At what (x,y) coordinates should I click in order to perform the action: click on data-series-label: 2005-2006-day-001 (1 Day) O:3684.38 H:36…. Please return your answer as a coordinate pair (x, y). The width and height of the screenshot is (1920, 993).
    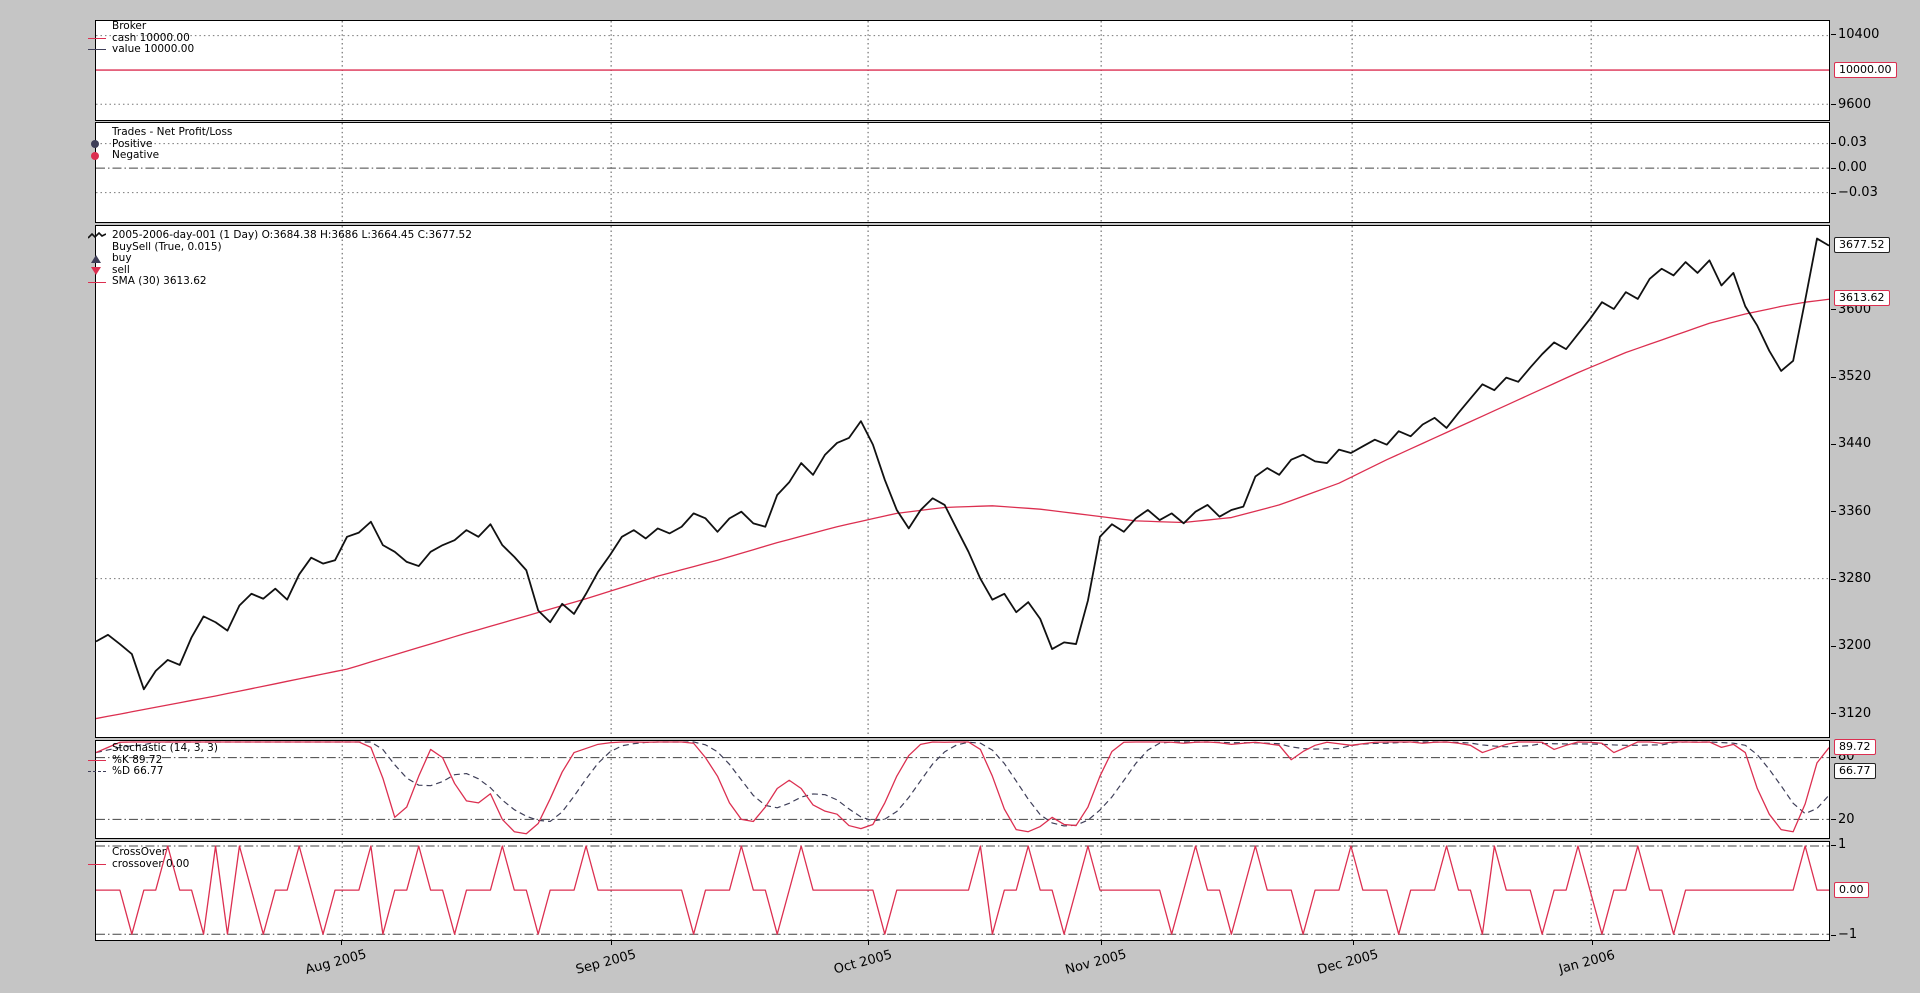
    Looking at the image, I should click on (292, 235).